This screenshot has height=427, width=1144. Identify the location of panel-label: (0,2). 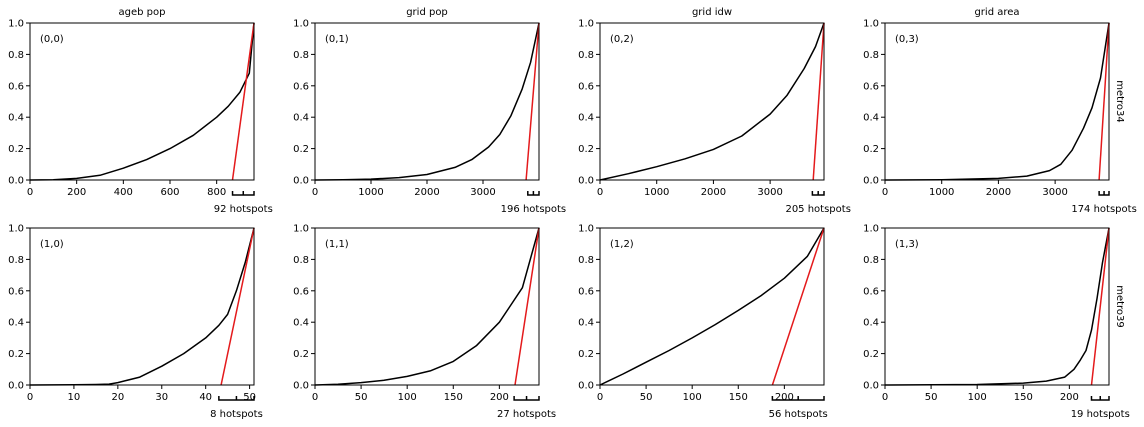
(622, 39).